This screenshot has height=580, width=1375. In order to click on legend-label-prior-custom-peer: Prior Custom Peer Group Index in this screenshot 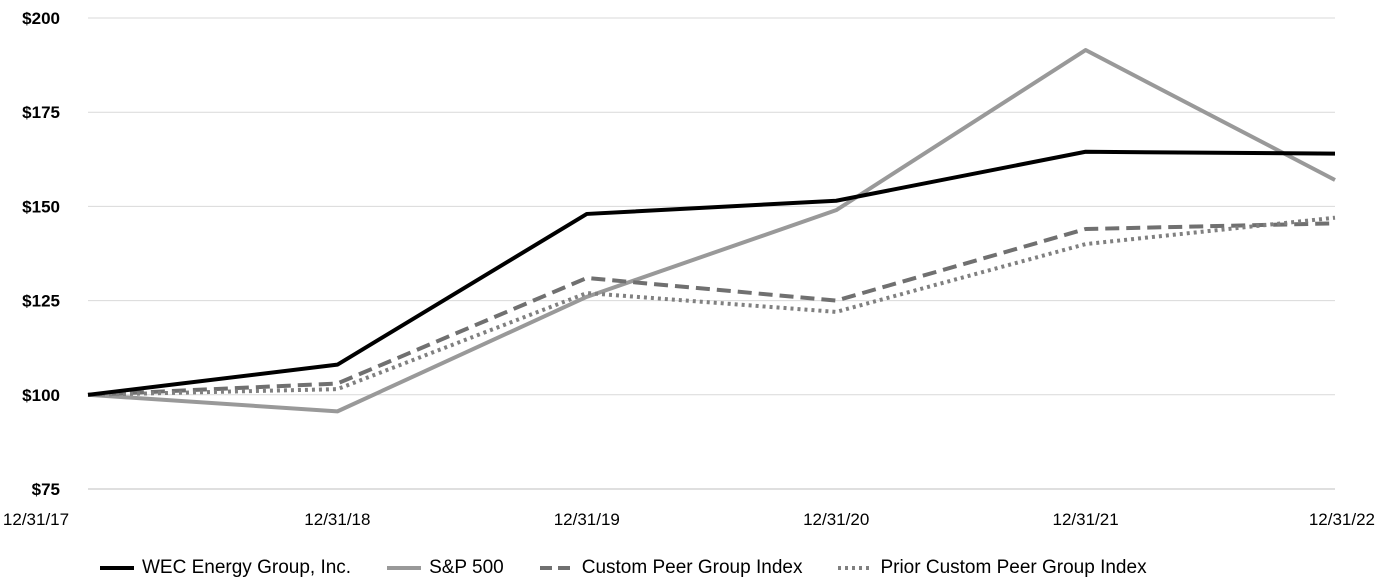, I will do `click(1013, 567)`.